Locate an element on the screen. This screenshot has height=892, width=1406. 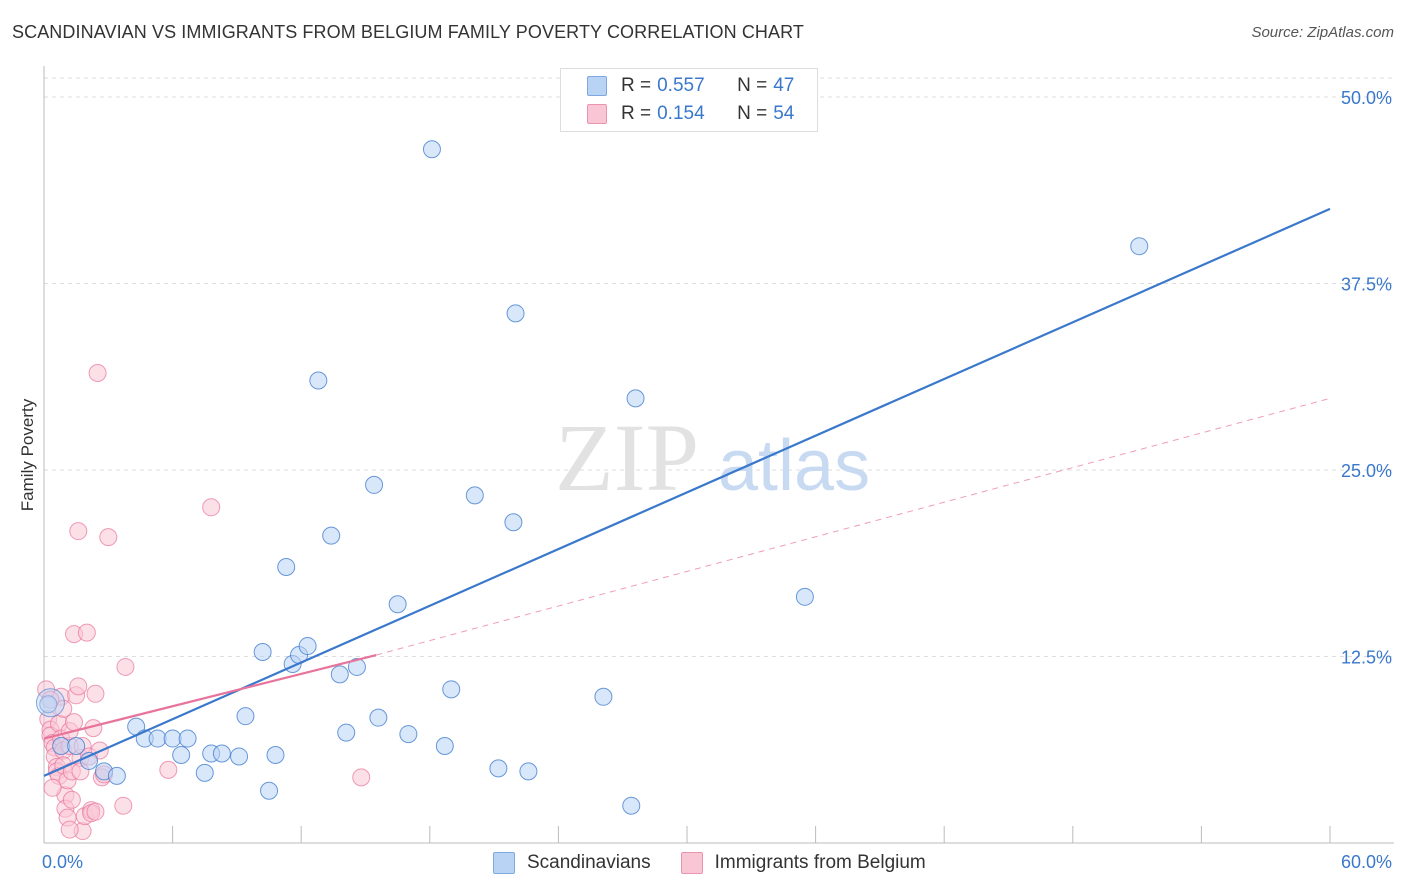
series-legend: Scandinavians Immigrants from Belgium is located at coordinates (724, 863).